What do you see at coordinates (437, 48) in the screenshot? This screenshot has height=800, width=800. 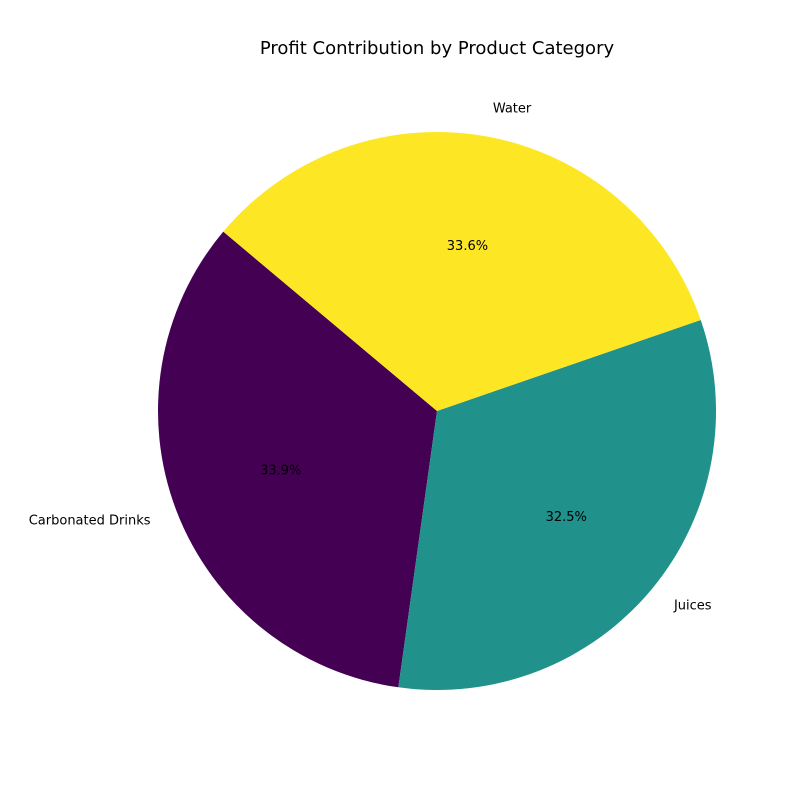 I see `chart-title: Profit Contribution by Product Category` at bounding box center [437, 48].